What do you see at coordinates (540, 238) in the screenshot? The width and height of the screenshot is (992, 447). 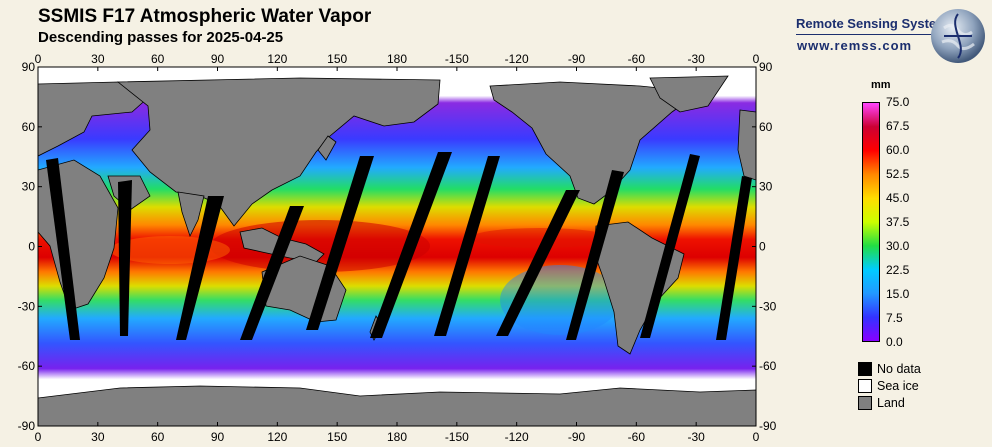 I see `moisture-band-east-pacific` at bounding box center [540, 238].